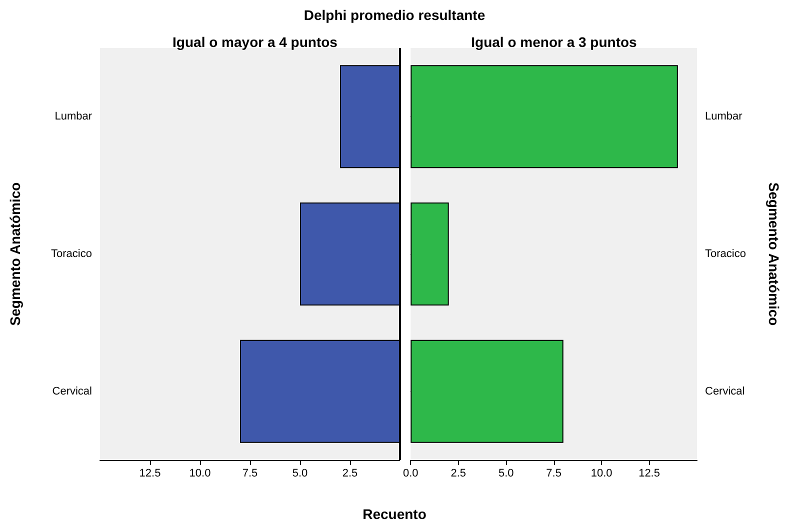 The image size is (789, 527). Describe the element at coordinates (395, 514) in the screenshot. I see `x-axis-title: Recuento` at that location.